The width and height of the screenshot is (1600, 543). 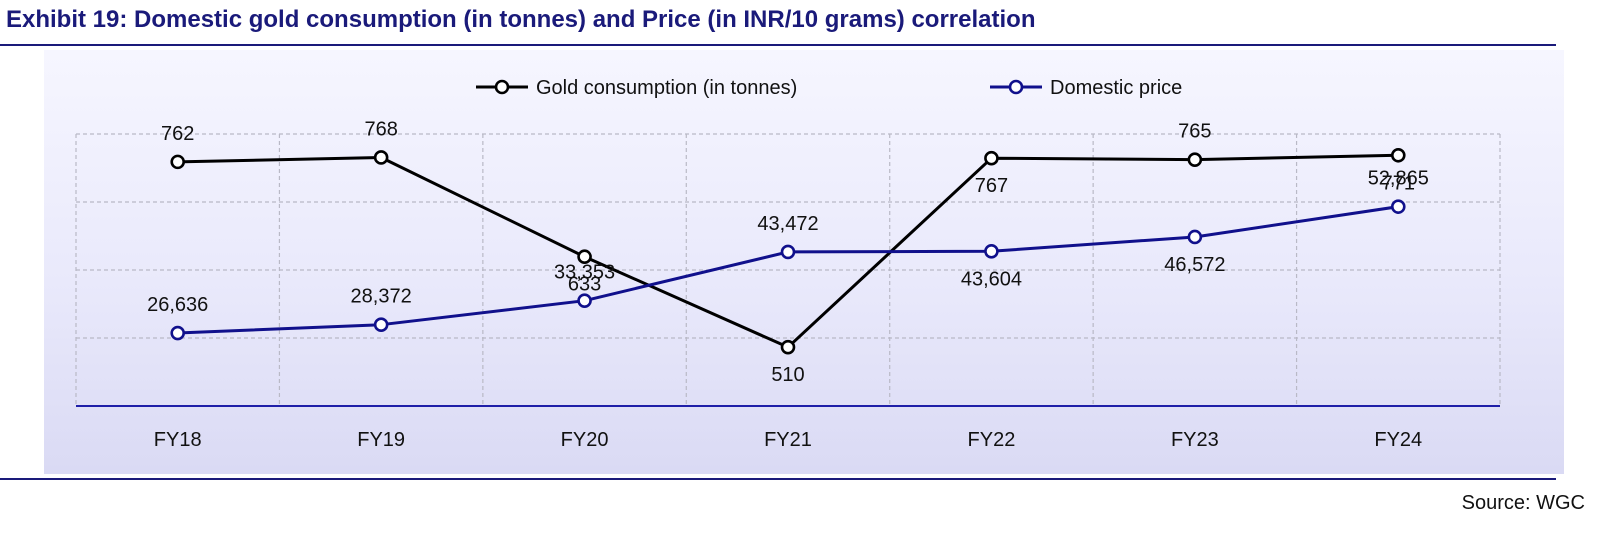 I want to click on price-data-label: 46,572, so click(x=1194, y=265).